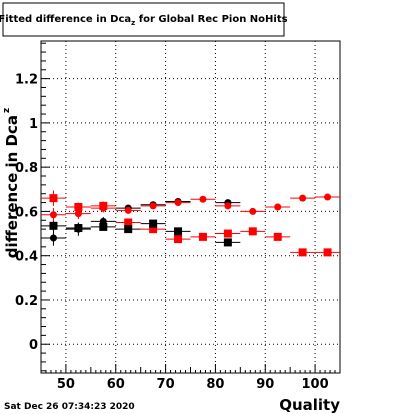  I want to click on data-points, so click(190, 223).